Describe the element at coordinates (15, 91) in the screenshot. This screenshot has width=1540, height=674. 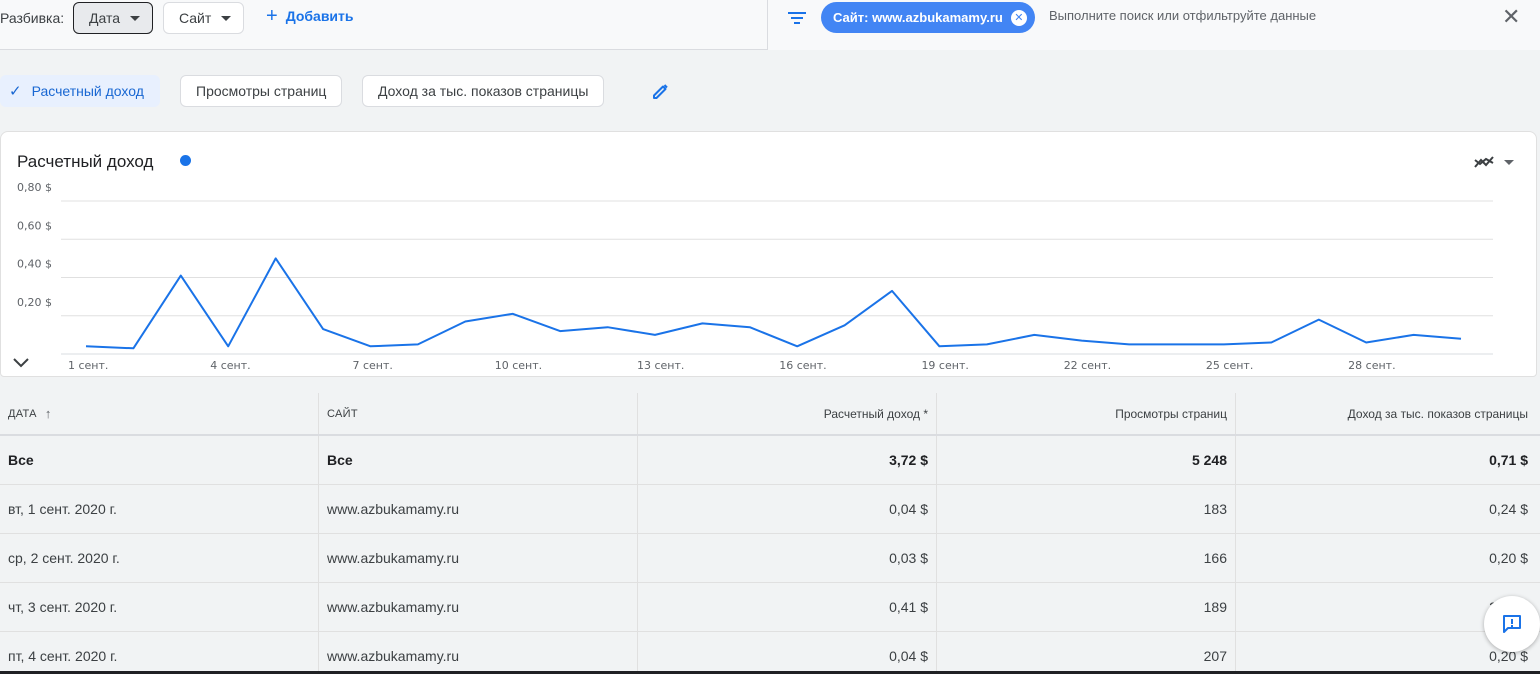
I see `check-icon: ✓` at that location.